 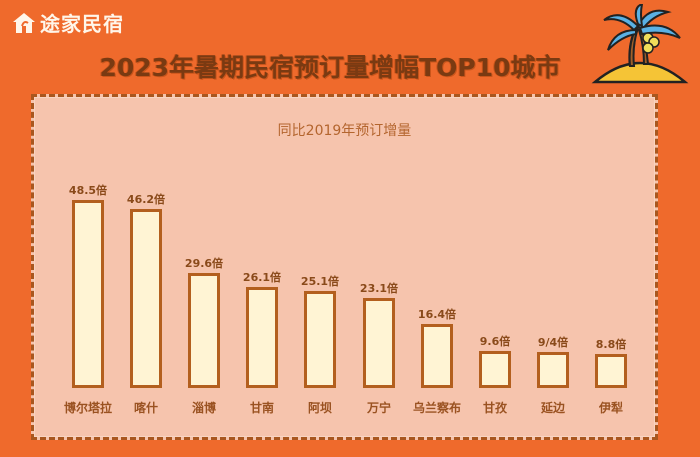 I want to click on data-label: 48.5倍, so click(x=88, y=190).